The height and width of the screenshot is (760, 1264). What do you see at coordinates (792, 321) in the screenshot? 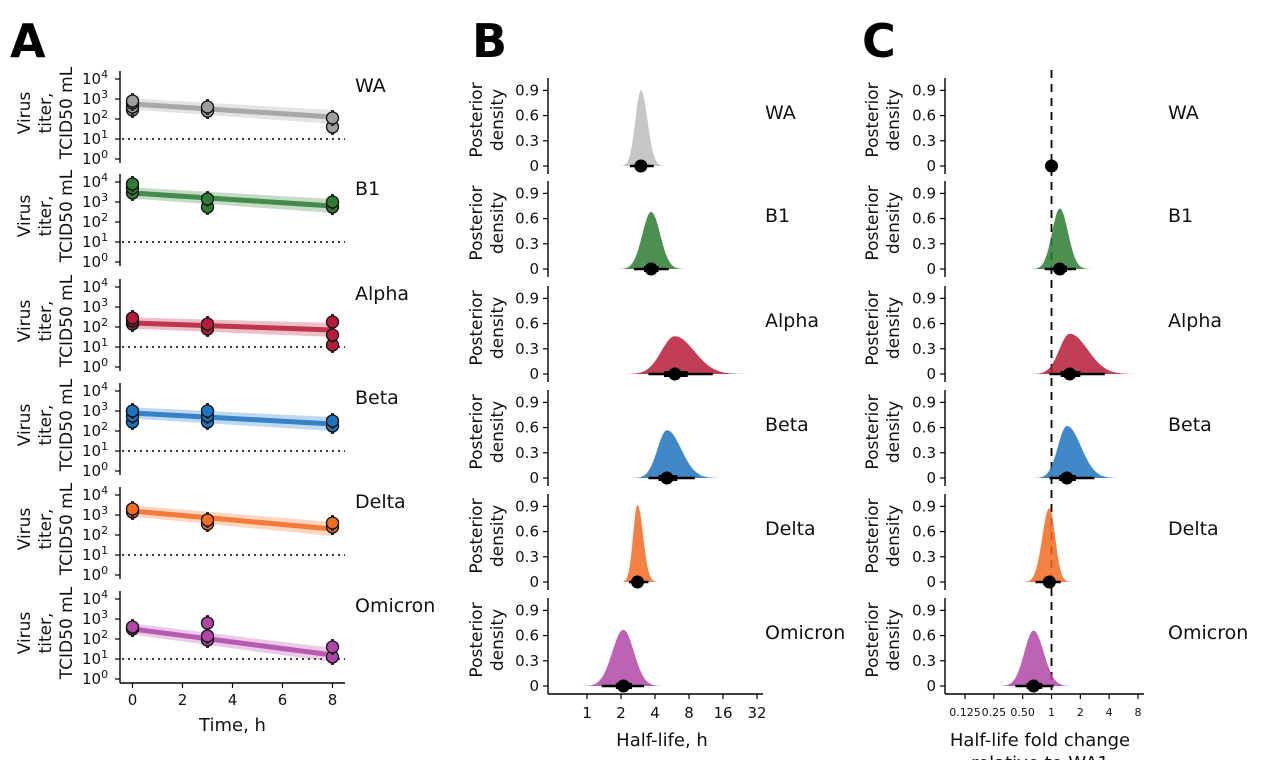
I see `panel-b-strip-label: Alpha` at bounding box center [792, 321].